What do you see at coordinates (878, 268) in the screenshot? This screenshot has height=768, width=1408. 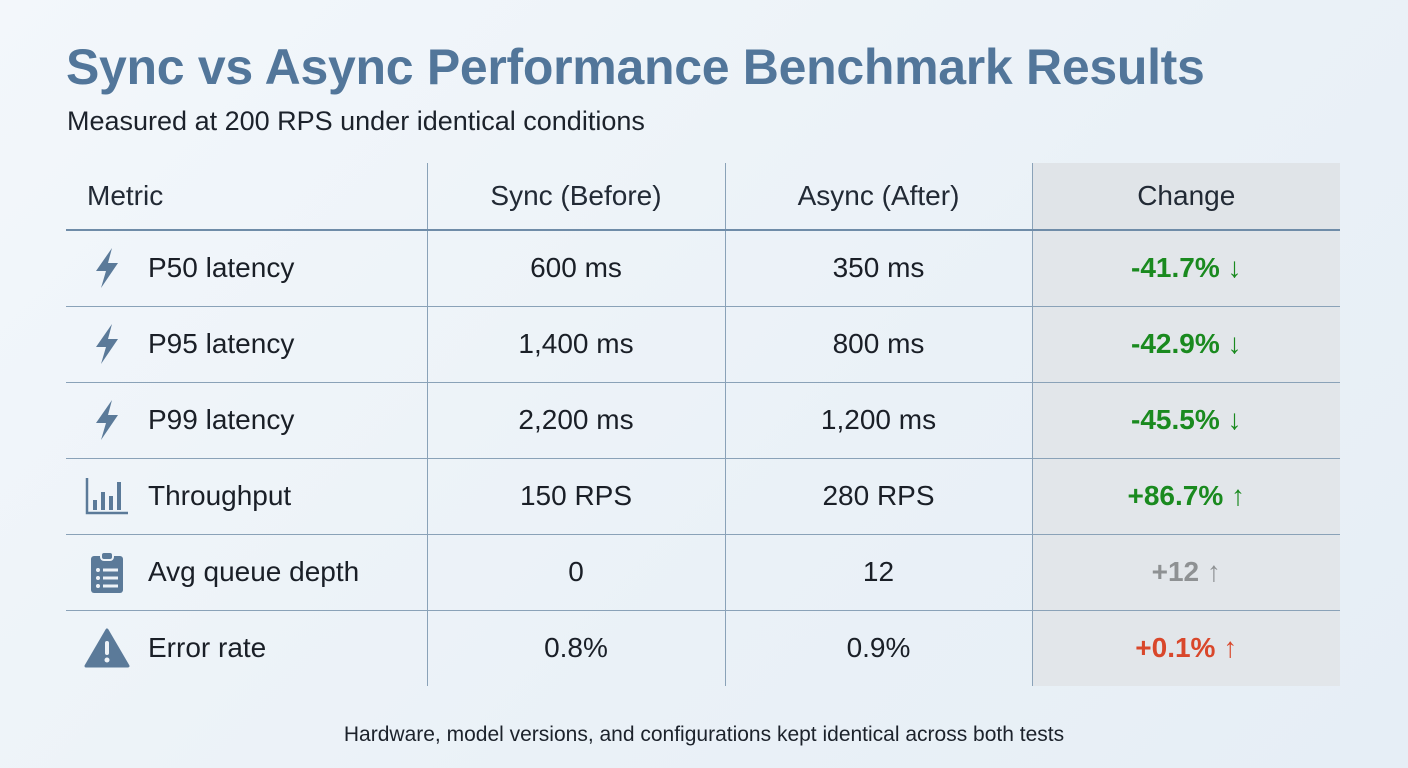 I see `async-value: 350 ms` at bounding box center [878, 268].